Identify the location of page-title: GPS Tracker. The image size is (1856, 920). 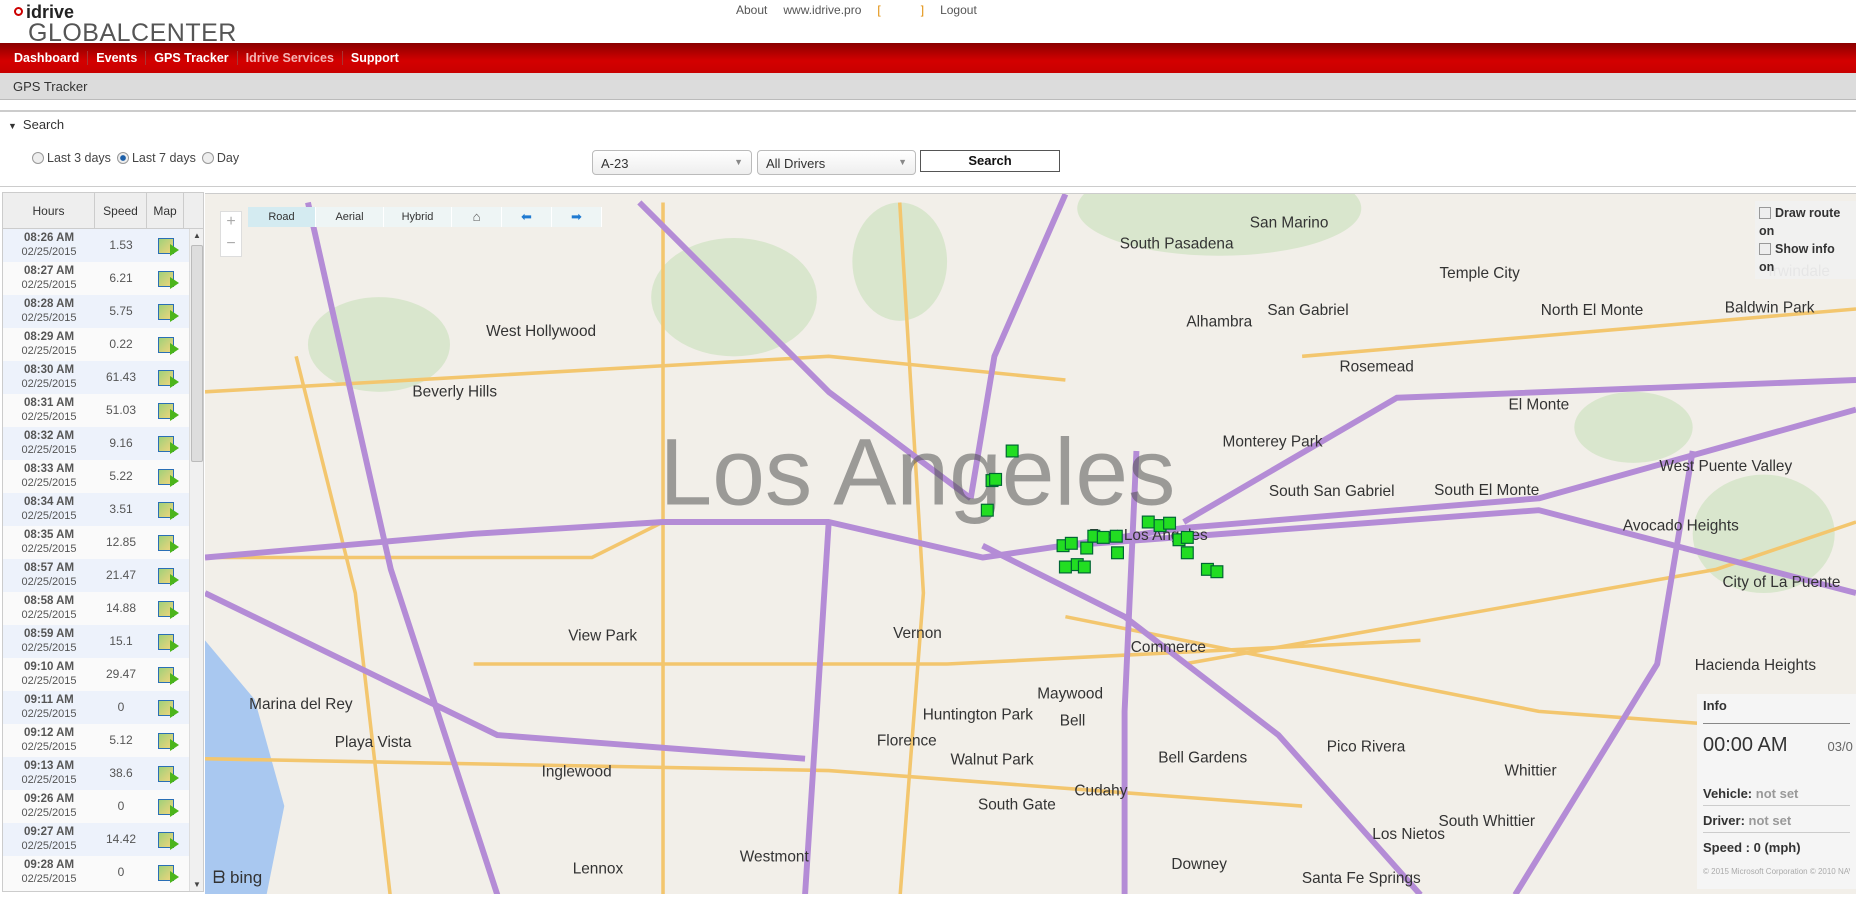
(928, 86).